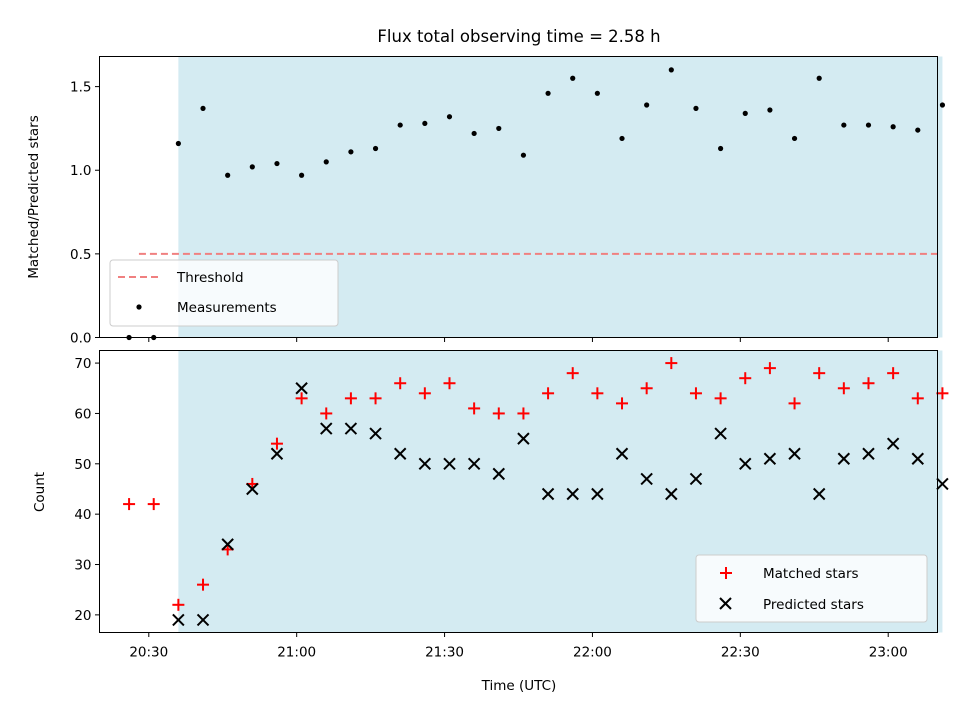  Describe the element at coordinates (444, 653) in the screenshot. I see `xtick-label: 21:30` at that location.